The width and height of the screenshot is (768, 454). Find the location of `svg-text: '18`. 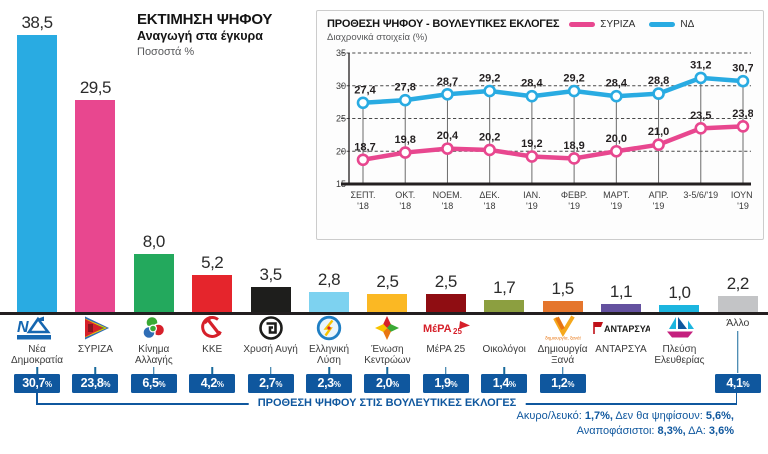

svg-text: '18 is located at coordinates (363, 206).